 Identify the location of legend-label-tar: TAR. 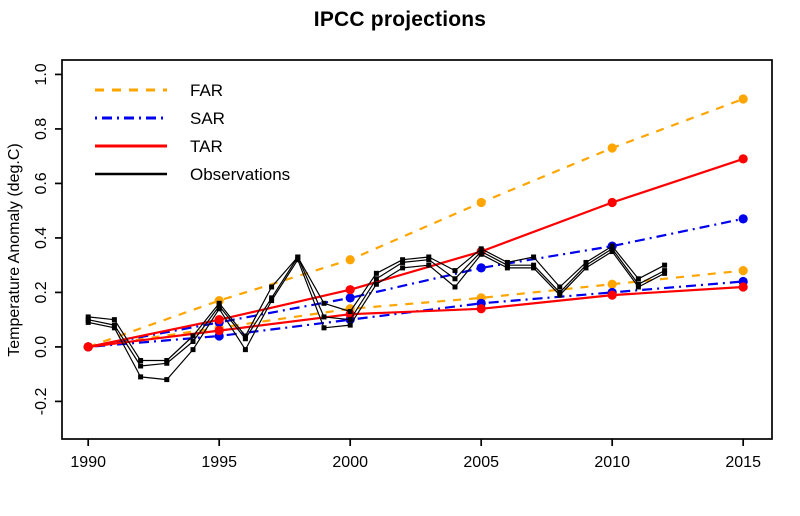
(206, 146).